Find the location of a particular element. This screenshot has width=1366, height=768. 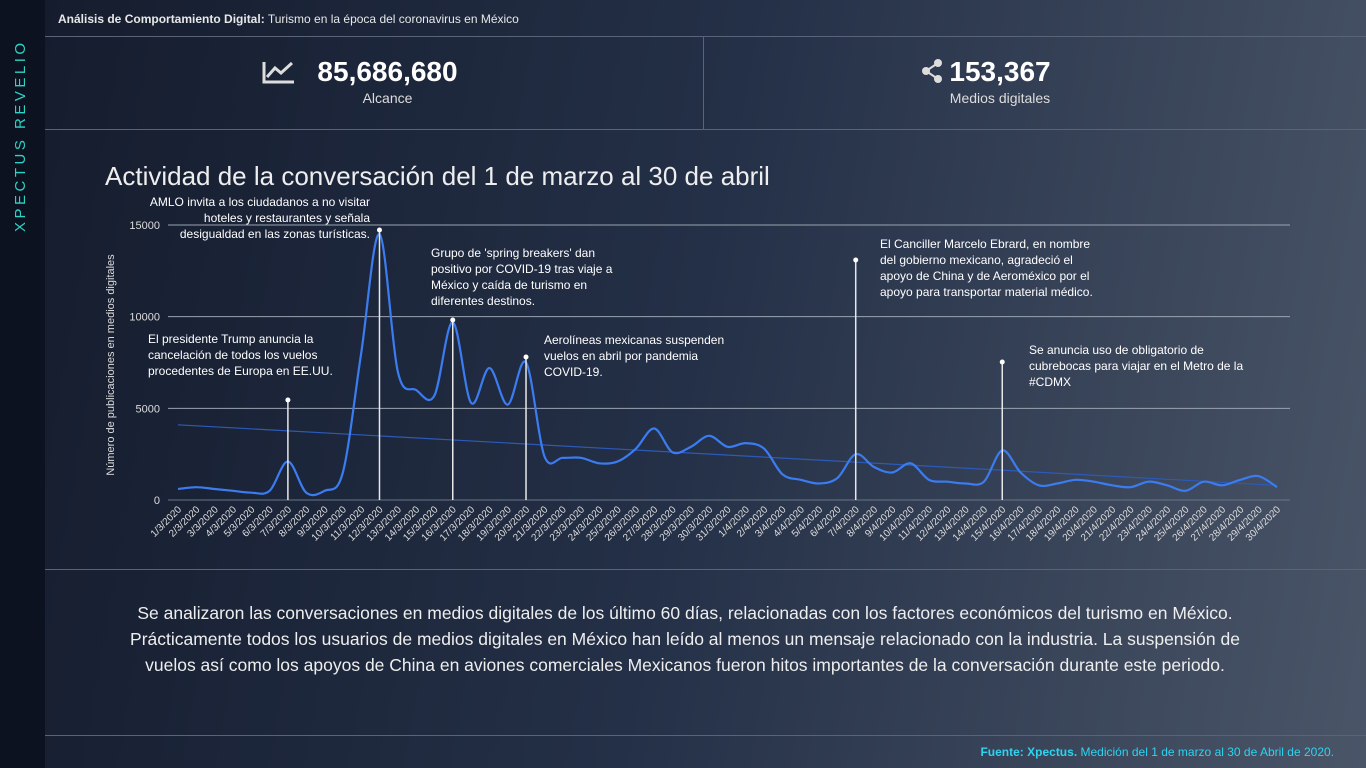

x-tick-label: 26/4/2020 is located at coordinates (1191, 524).